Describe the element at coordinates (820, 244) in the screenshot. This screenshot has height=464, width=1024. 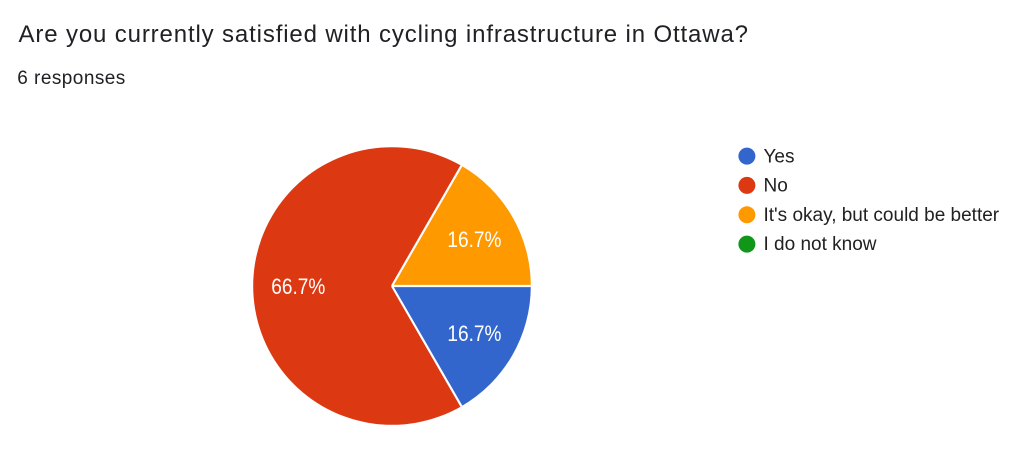
I see `svg-text: I do not know` at that location.